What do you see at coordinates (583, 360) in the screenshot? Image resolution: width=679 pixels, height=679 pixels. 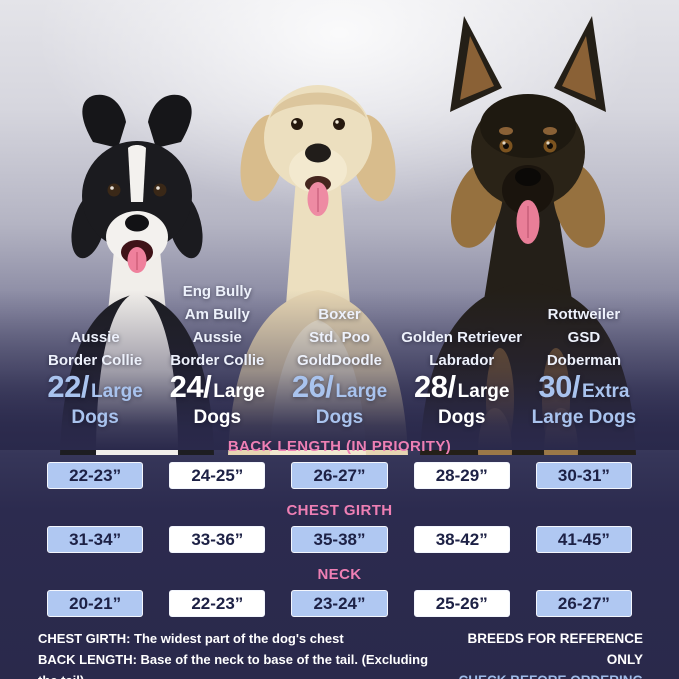 I see `breed-name: Doberman` at bounding box center [583, 360].